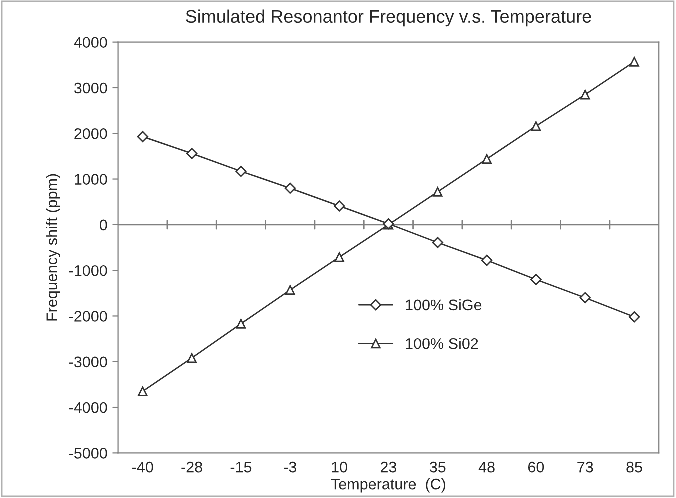  Describe the element at coordinates (536, 467) in the screenshot. I see `x-tick-label: 60` at that location.